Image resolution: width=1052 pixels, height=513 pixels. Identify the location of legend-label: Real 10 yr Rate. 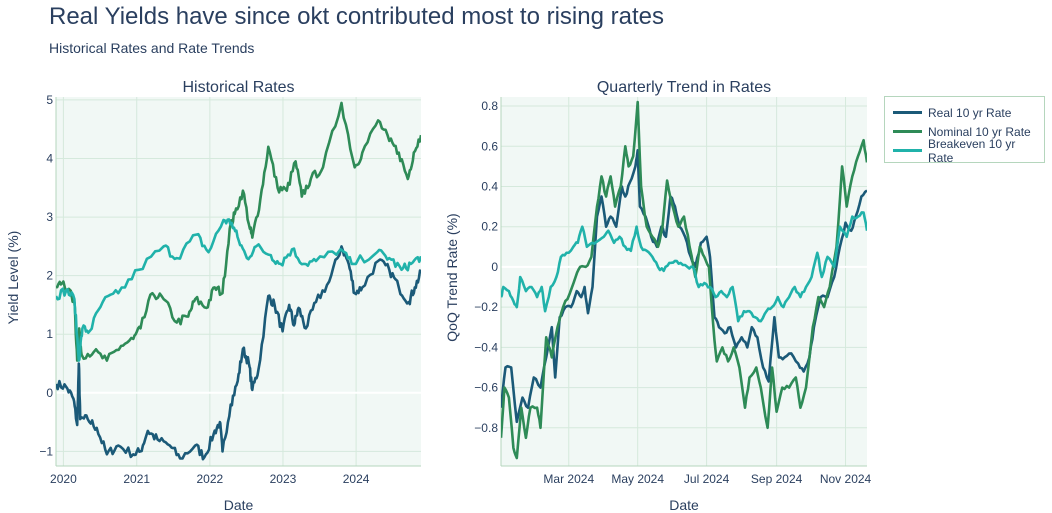
(970, 112).